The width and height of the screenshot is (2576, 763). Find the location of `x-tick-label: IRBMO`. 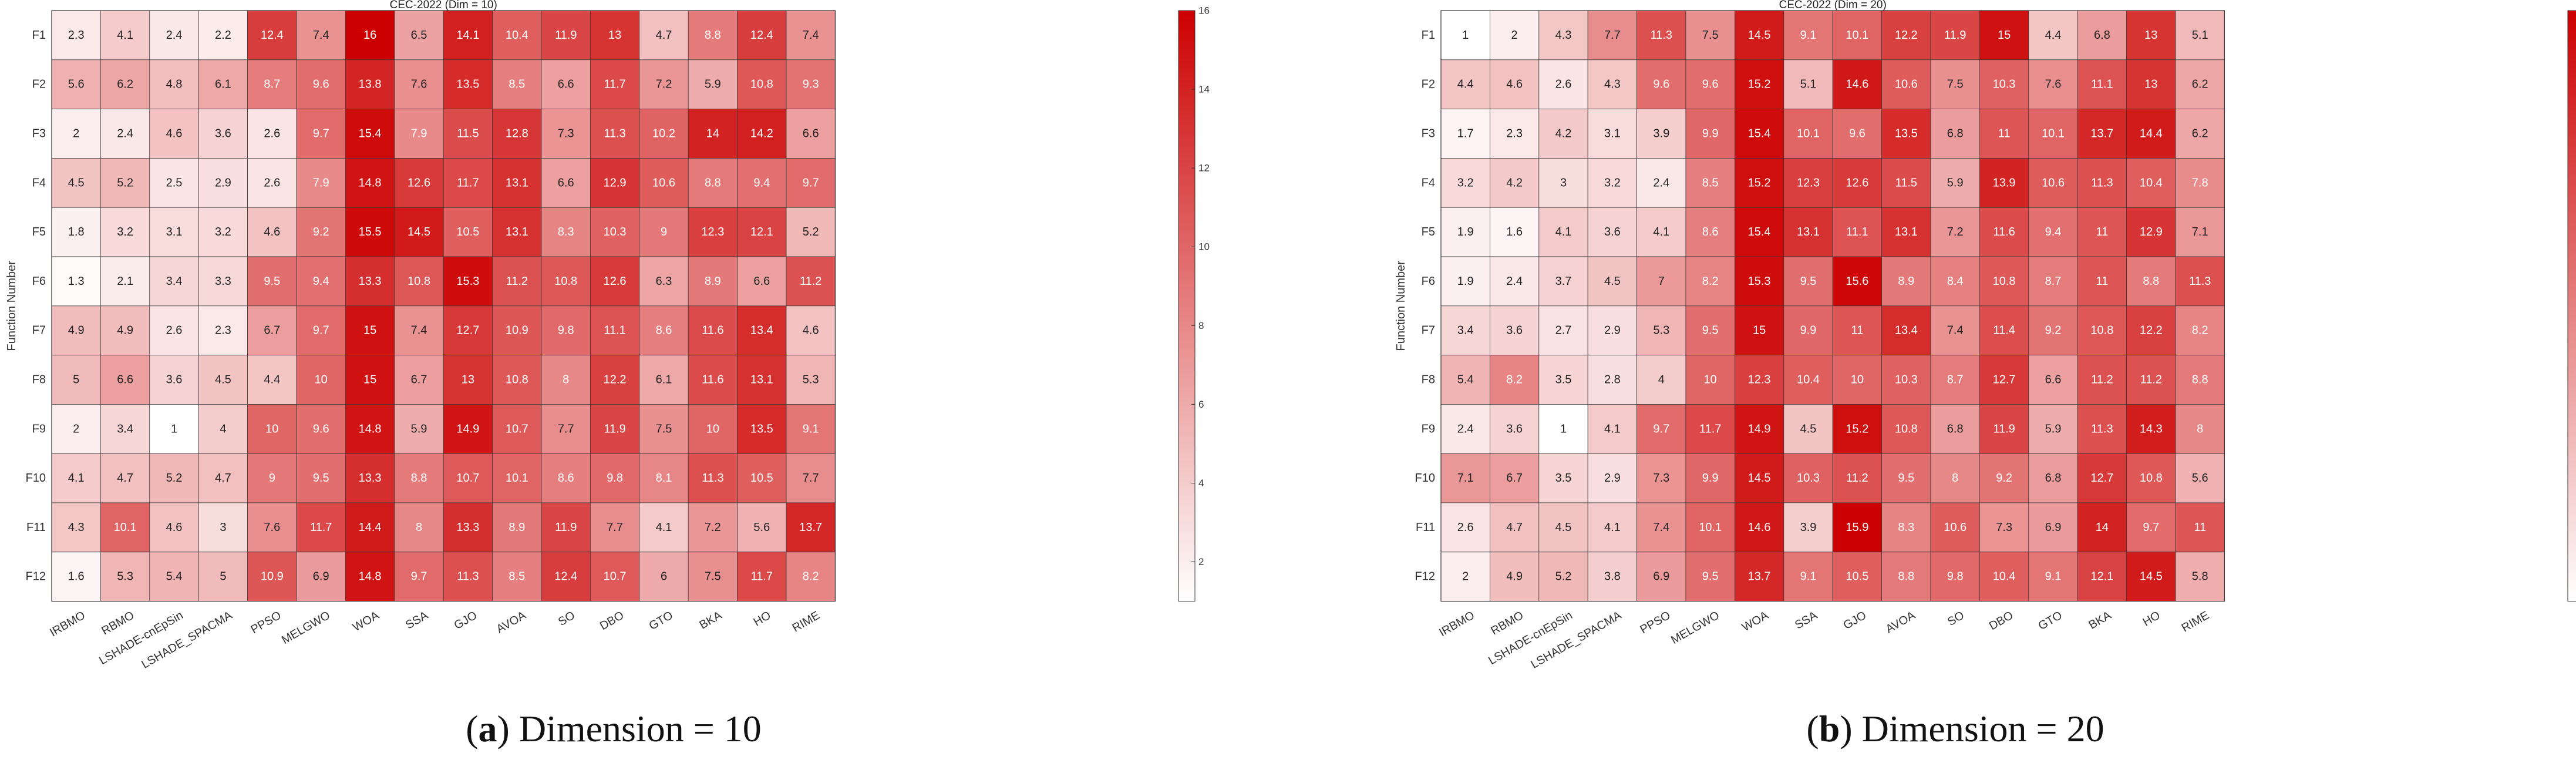

x-tick-label: IRBMO is located at coordinates (67, 624).